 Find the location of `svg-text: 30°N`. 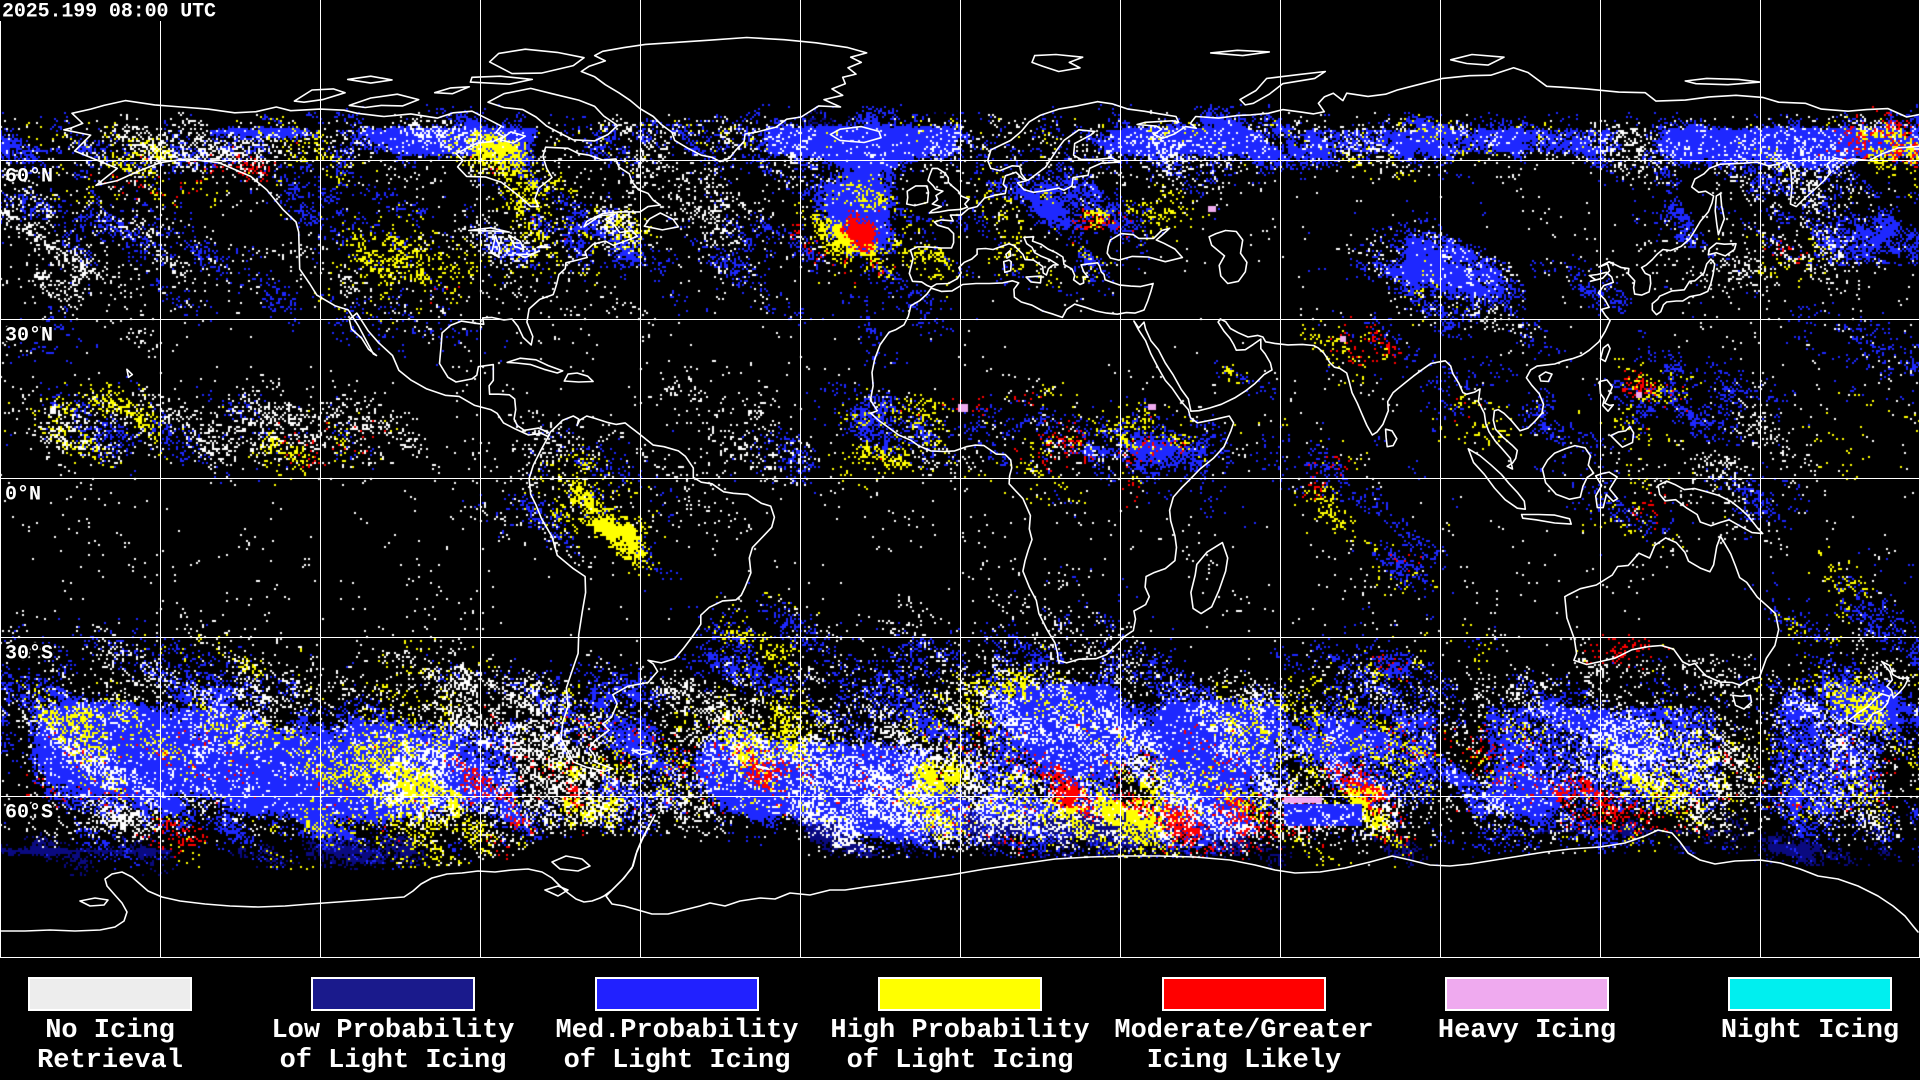

svg-text: 30°N is located at coordinates (29, 336).